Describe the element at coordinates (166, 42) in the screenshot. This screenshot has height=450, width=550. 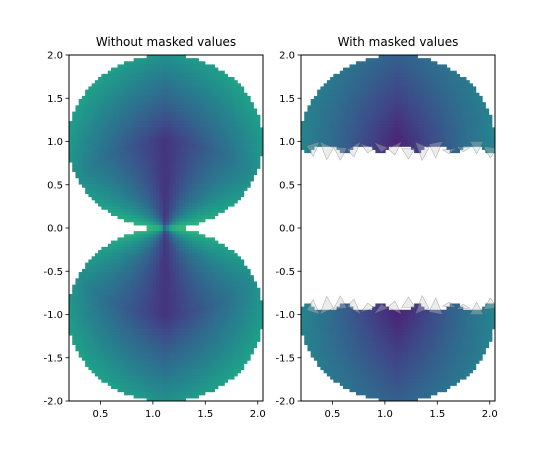
I see `panel-title: Without masked values` at that location.